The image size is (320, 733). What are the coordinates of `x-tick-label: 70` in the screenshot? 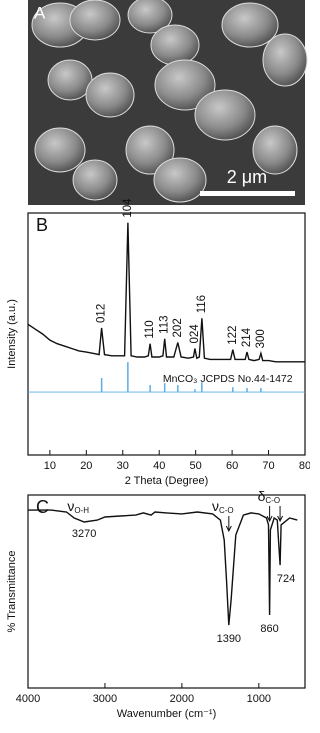 It's located at (268, 466).